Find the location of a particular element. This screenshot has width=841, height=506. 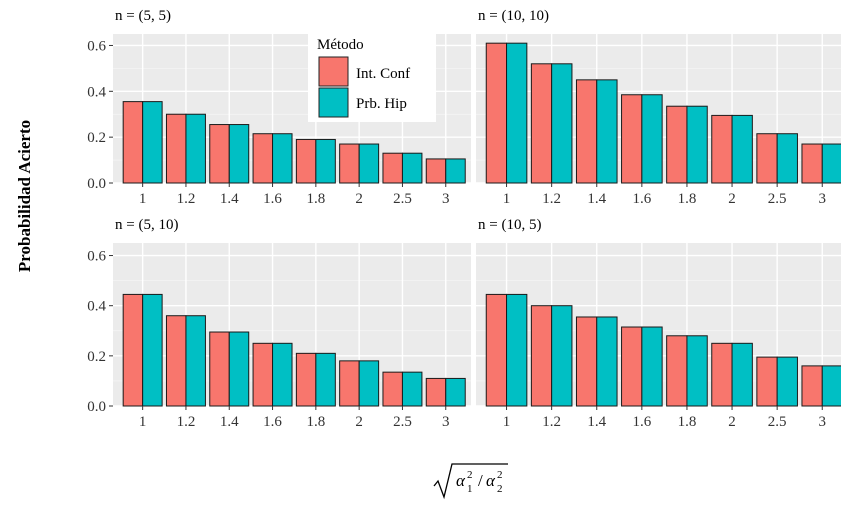

legend: Método Int. Conf Prb. Hip is located at coordinates (372, 77).